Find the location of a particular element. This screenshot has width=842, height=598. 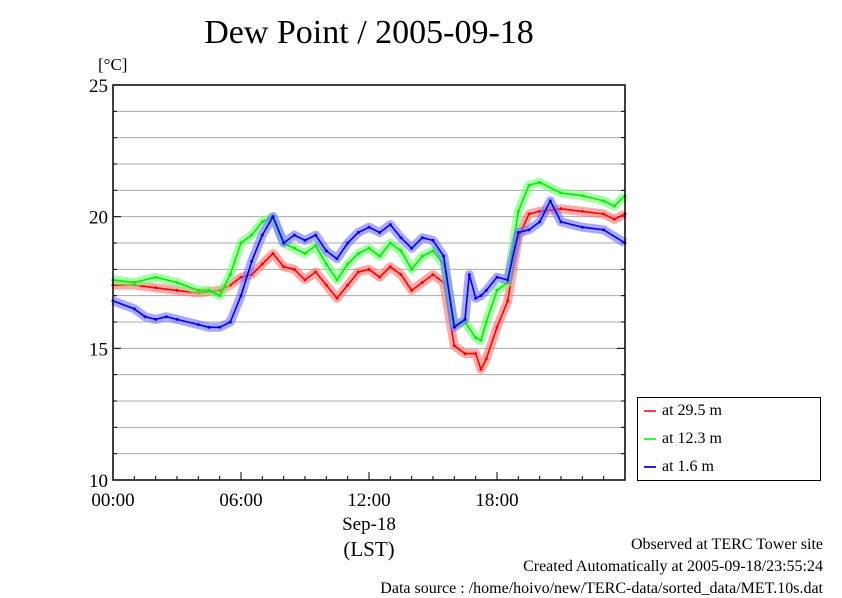

chart-title: Dew Point / 2005-09-18 is located at coordinates (369, 32).